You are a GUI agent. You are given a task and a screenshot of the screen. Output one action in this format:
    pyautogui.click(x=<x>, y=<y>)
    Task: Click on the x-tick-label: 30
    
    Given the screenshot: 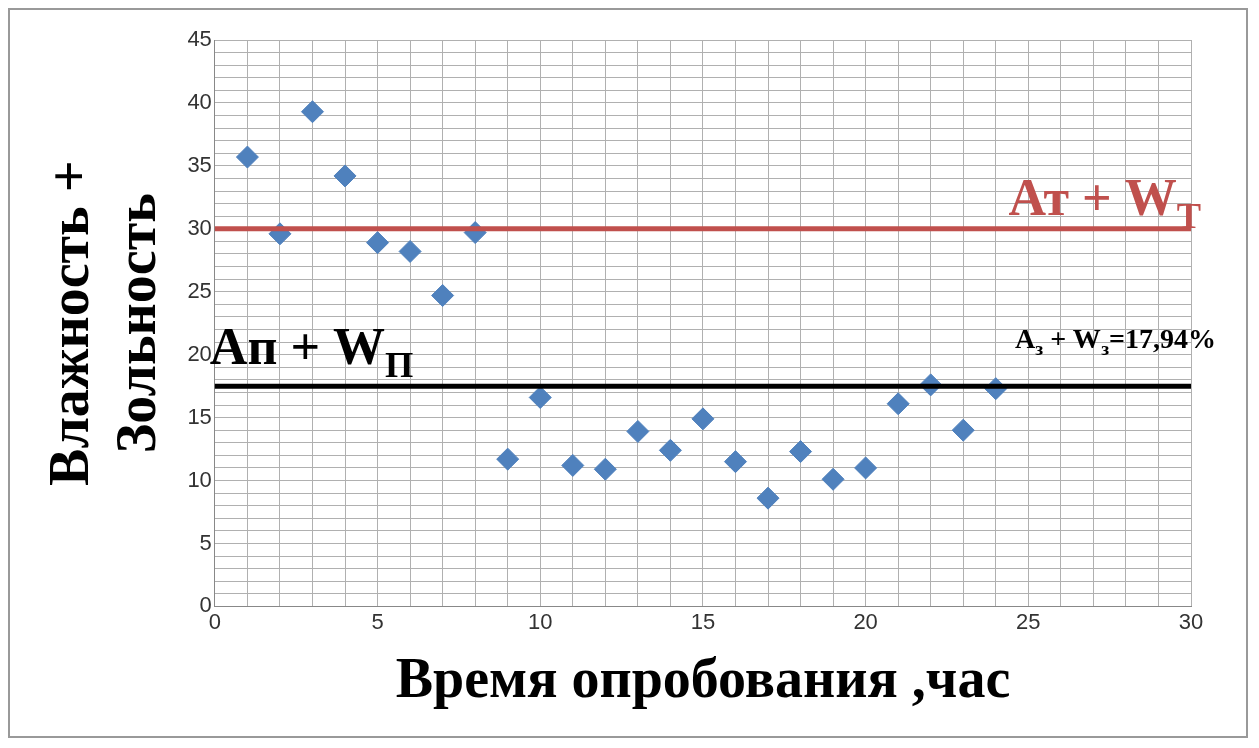 What is the action you would take?
    pyautogui.click(x=1191, y=621)
    